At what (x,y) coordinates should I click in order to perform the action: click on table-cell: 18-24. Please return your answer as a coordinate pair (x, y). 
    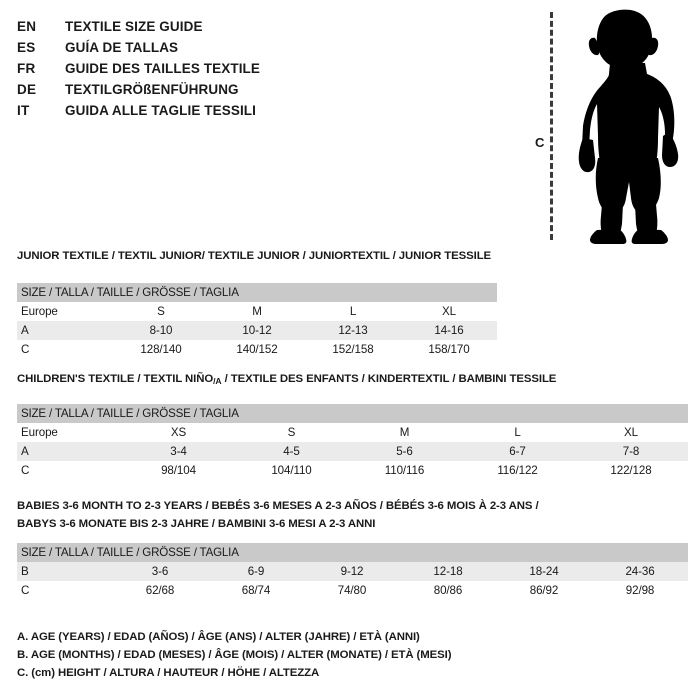
    Looking at the image, I should click on (544, 571).